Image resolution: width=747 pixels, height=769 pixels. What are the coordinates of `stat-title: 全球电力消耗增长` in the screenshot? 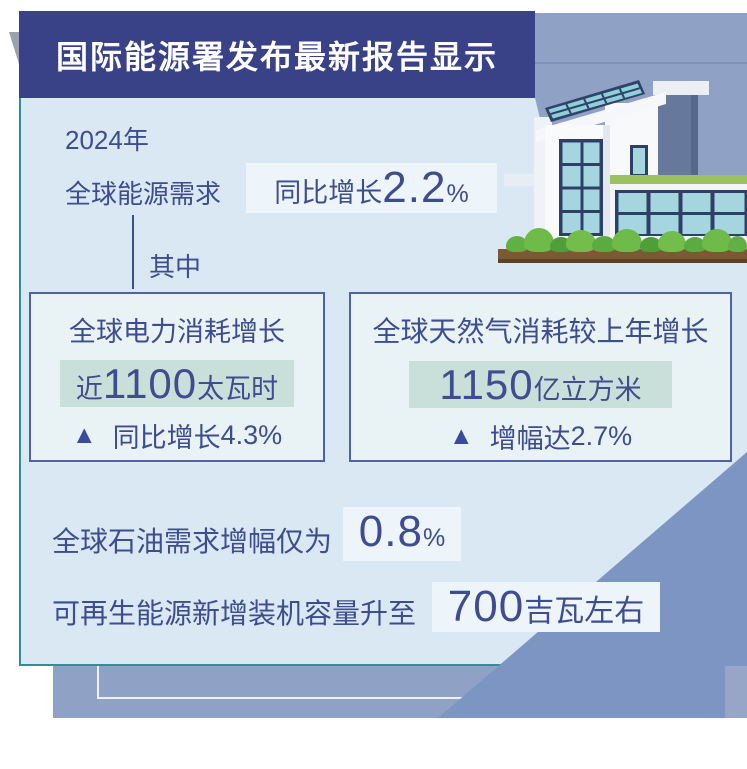 It's located at (177, 332).